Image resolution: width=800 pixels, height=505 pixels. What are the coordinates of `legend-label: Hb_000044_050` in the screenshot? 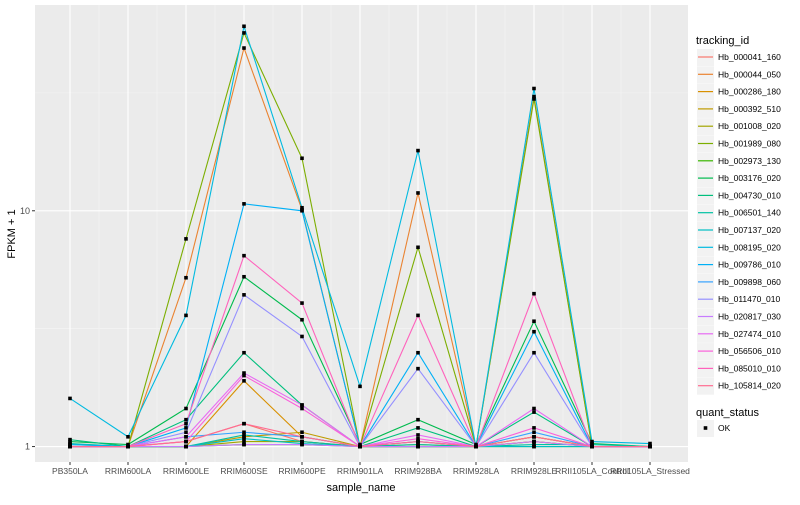 It's located at (749, 74).